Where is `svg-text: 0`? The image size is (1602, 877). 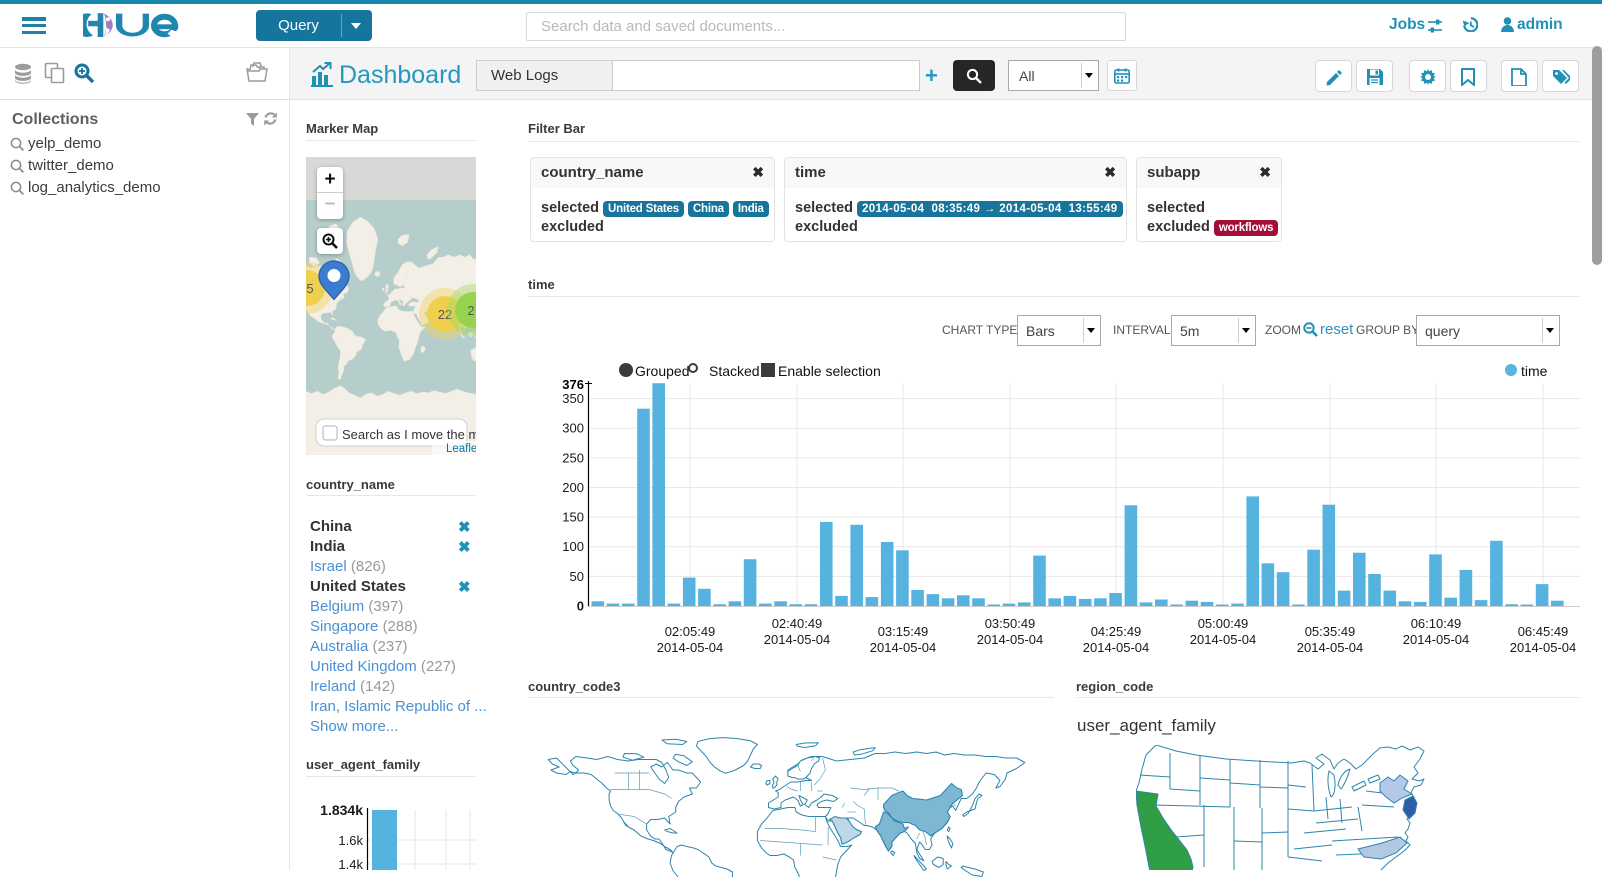 svg-text: 0 is located at coordinates (580, 606).